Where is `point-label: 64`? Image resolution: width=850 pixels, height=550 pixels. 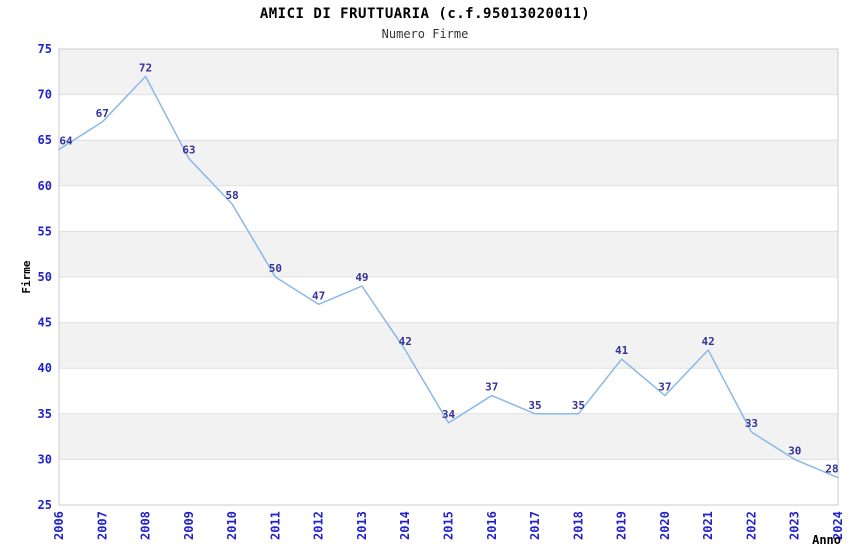
point-label: 64 is located at coordinates (66, 140).